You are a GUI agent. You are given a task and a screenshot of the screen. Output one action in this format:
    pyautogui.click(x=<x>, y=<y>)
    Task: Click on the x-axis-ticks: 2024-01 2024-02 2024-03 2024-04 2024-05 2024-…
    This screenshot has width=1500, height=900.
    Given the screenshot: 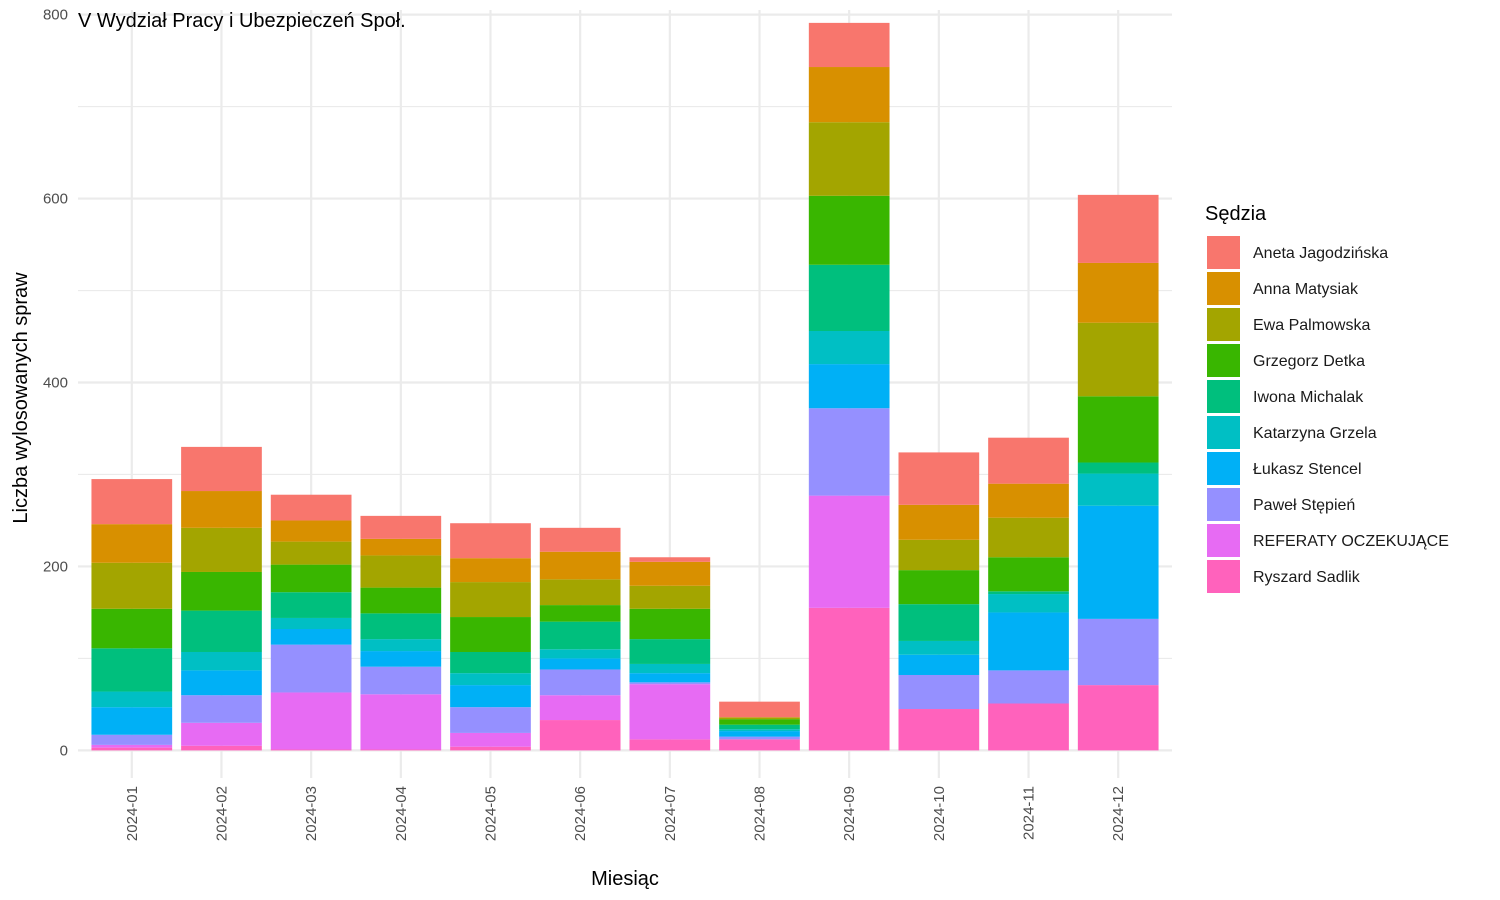 What is the action you would take?
    pyautogui.click(x=625, y=813)
    